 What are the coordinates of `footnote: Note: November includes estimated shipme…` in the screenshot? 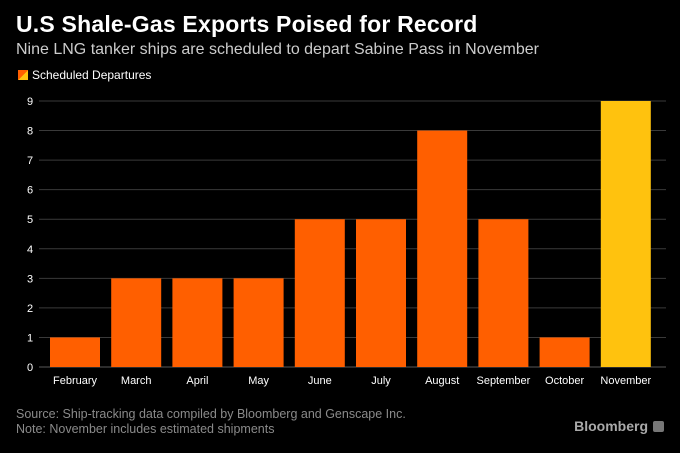 It's located at (145, 429).